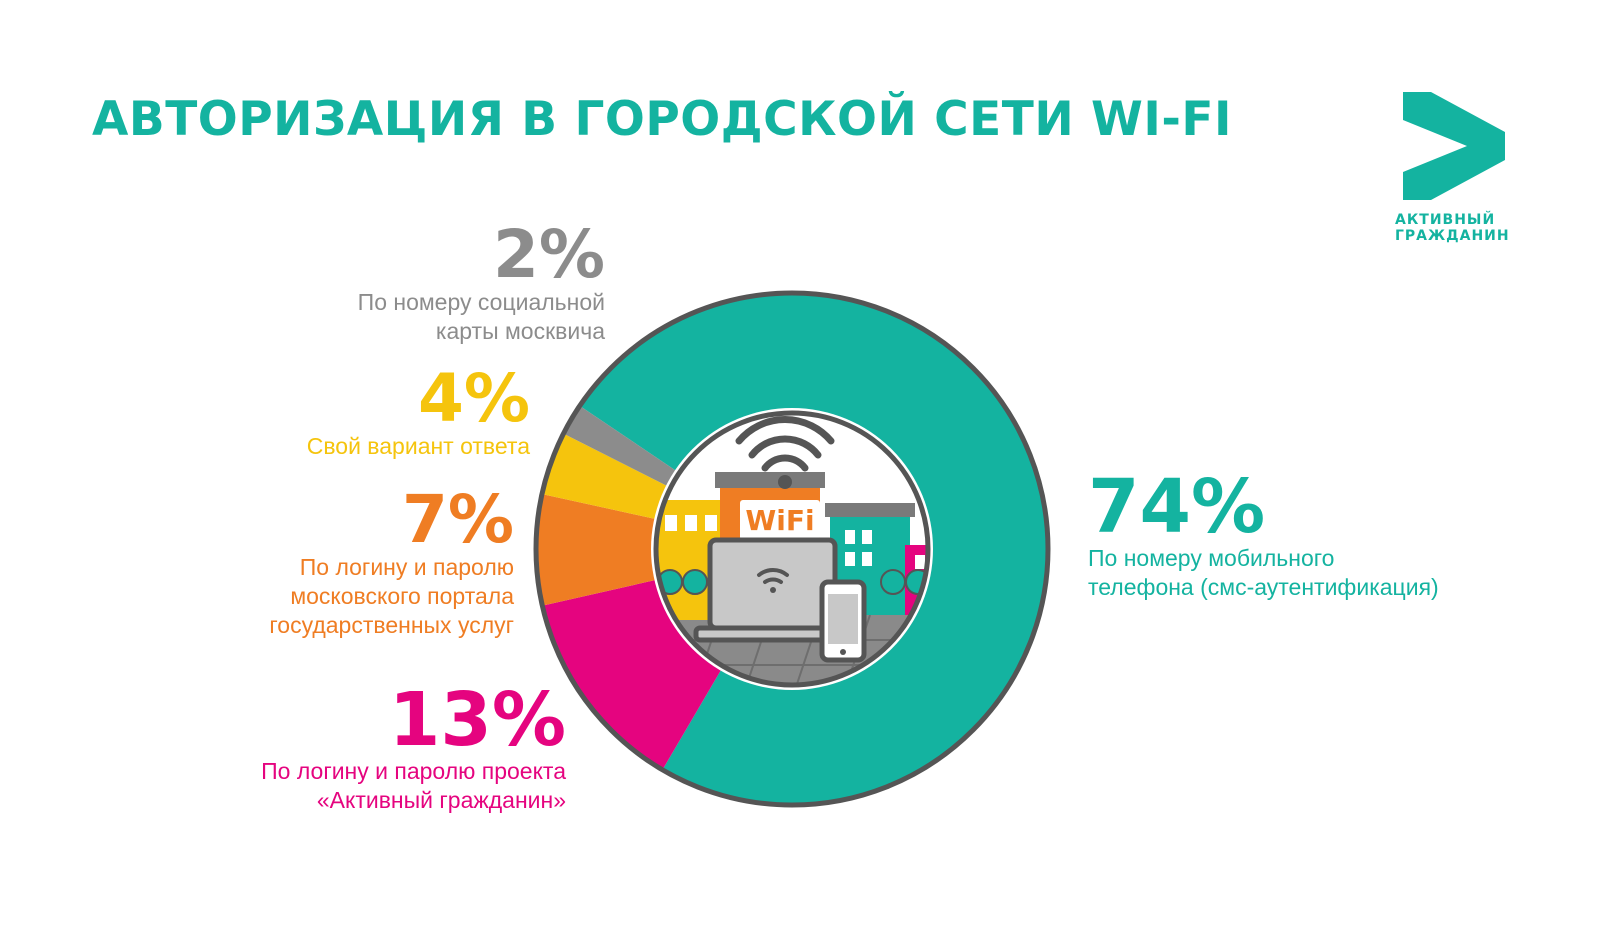 The image size is (1600, 941). Describe the element at coordinates (779, 520) in the screenshot. I see `wifi-sign-text: WiFi` at that location.